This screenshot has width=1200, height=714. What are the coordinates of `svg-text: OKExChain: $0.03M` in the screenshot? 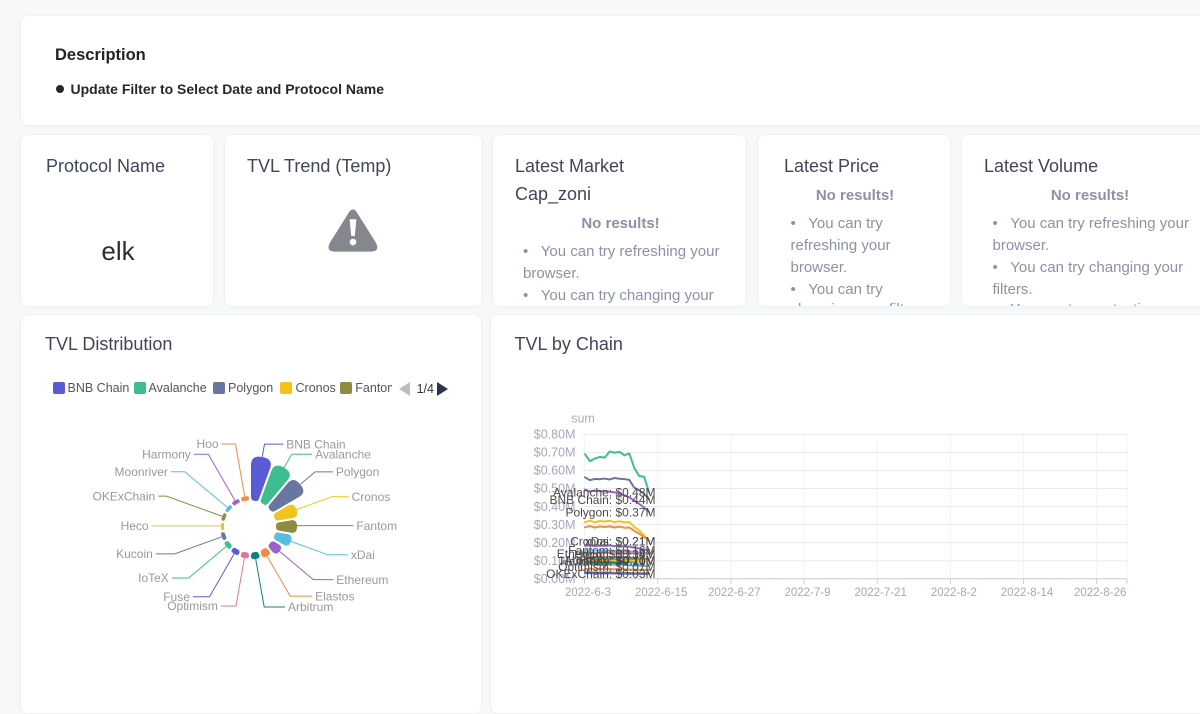 It's located at (600, 574).